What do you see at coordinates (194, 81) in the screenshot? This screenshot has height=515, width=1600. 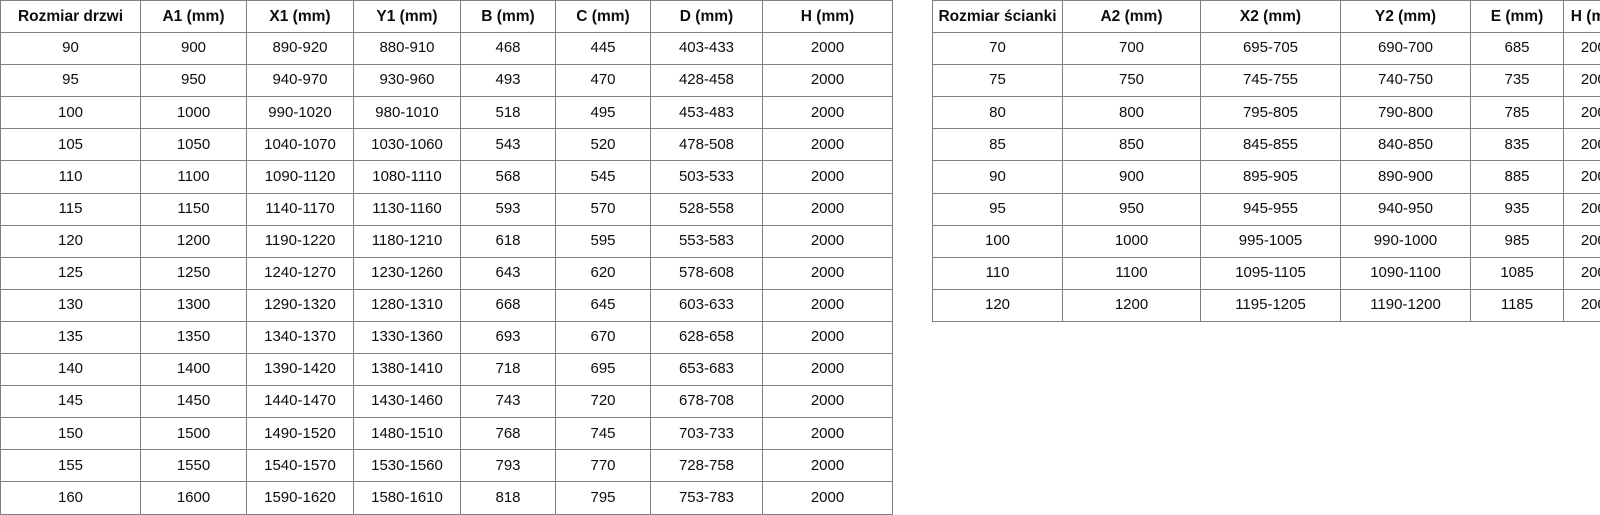 I see `table-cell: 950` at bounding box center [194, 81].